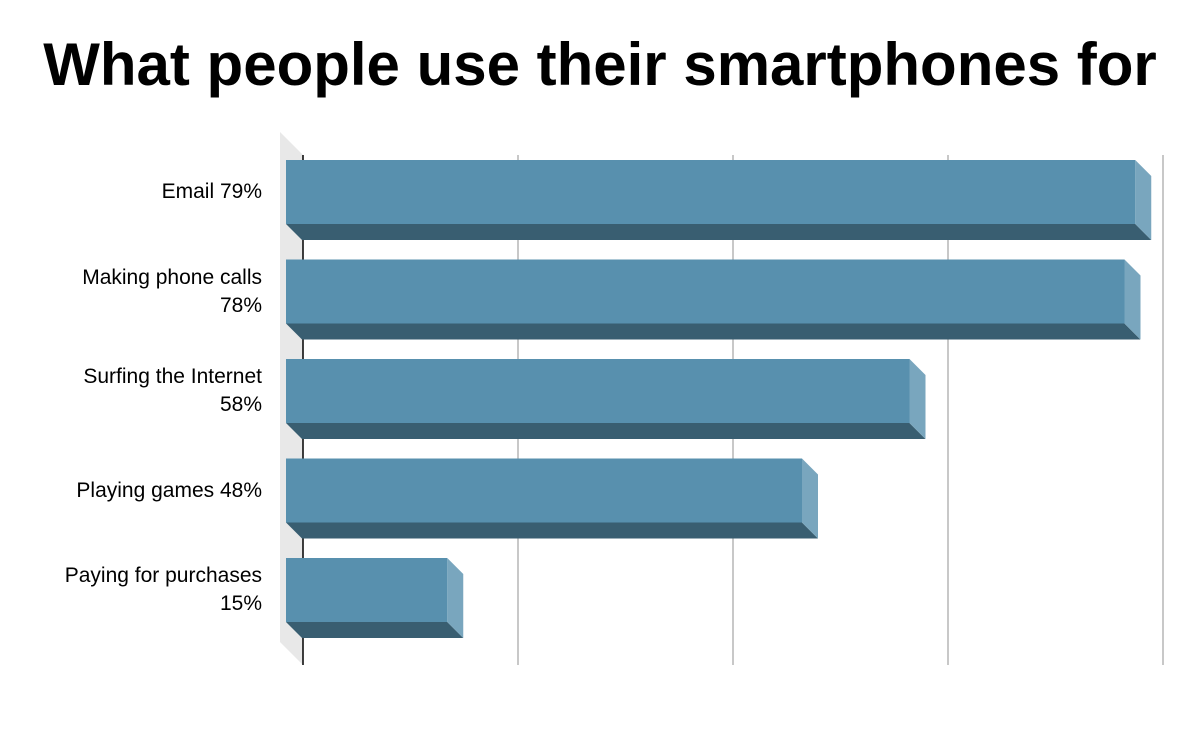  What do you see at coordinates (152, 192) in the screenshot?
I see `category-label-box: Email 79%` at bounding box center [152, 192].